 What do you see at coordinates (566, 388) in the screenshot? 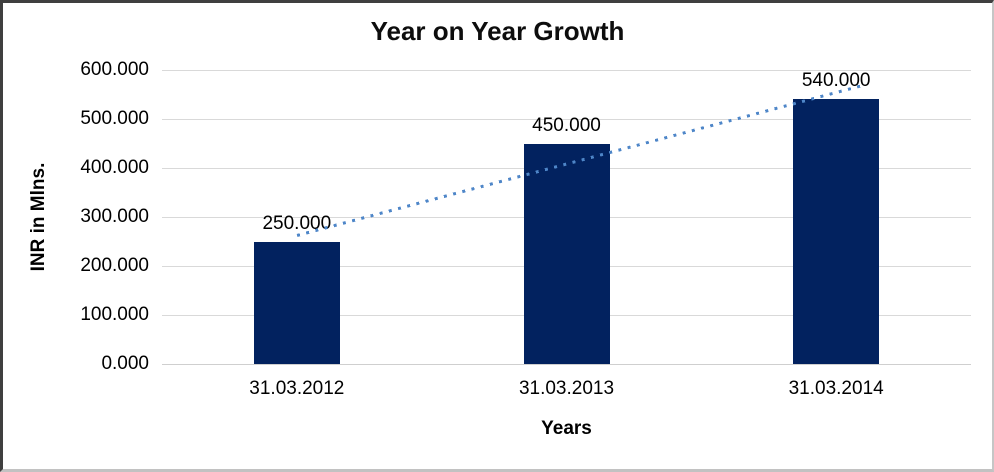
I see `x-tick-label: 31.03.2013` at bounding box center [566, 388].